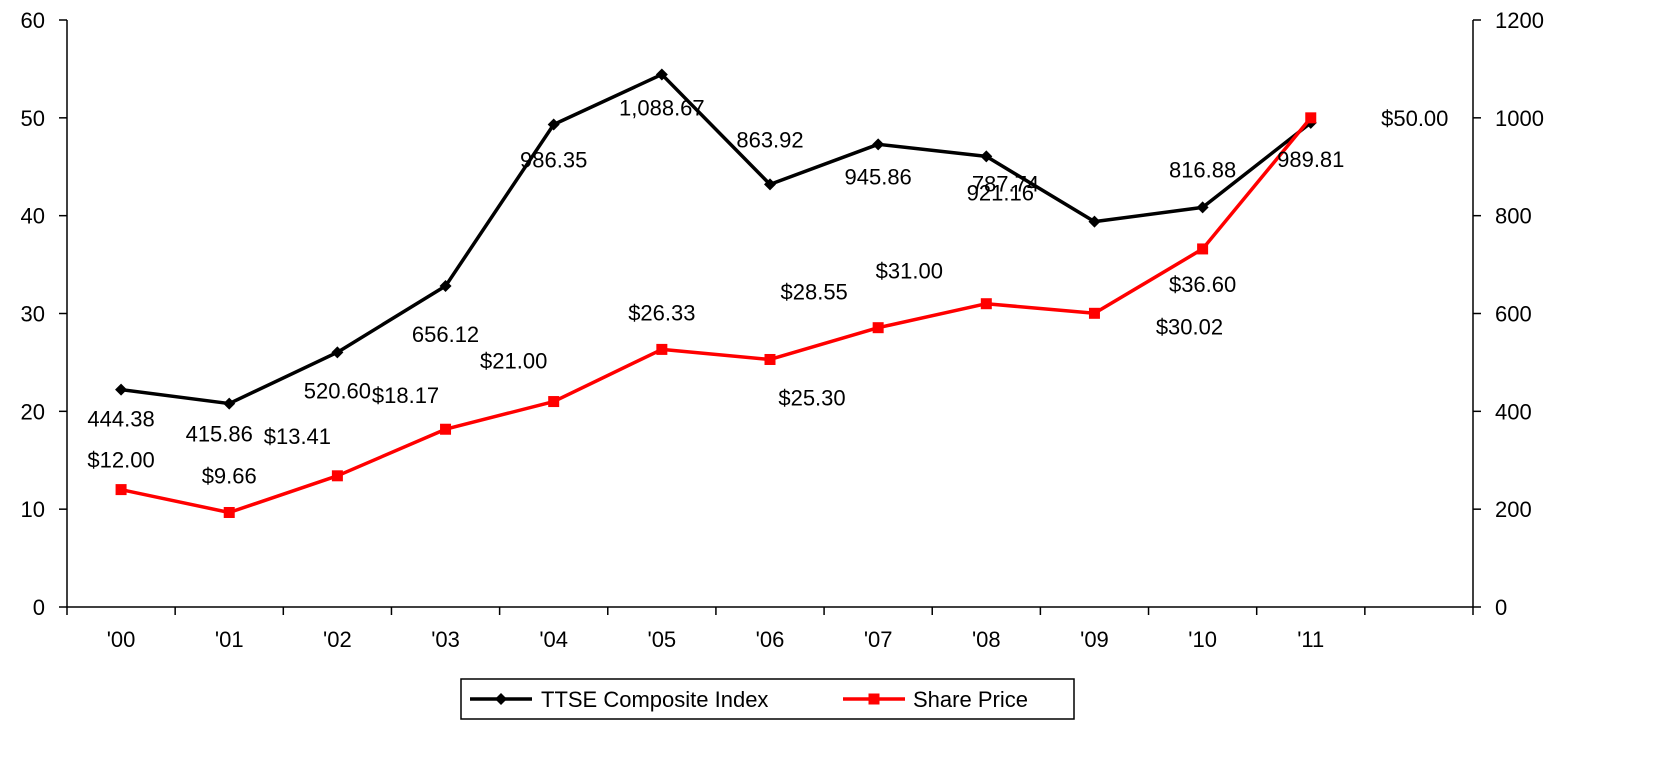 This screenshot has height=761, width=1667. I want to click on data-label: 656.12, so click(445, 334).